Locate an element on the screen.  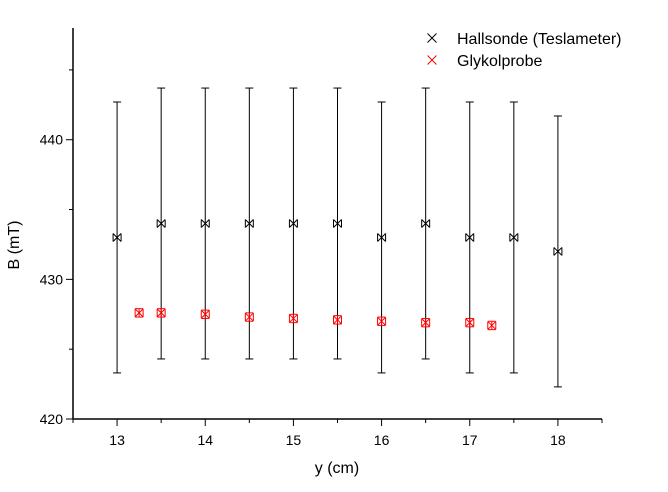
x-tick-label: 14 is located at coordinates (205, 440).